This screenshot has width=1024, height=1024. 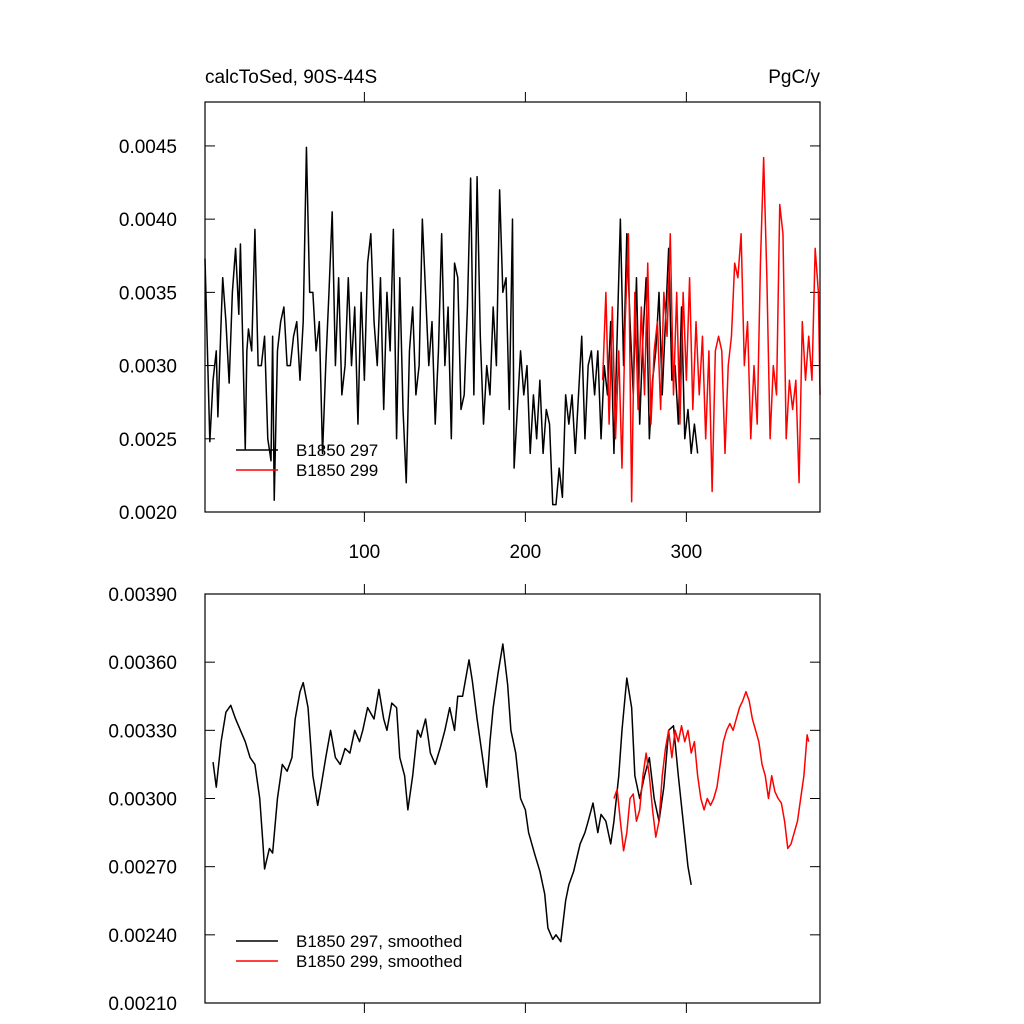 I want to click on x-tick-label: 200, so click(x=526, y=552).